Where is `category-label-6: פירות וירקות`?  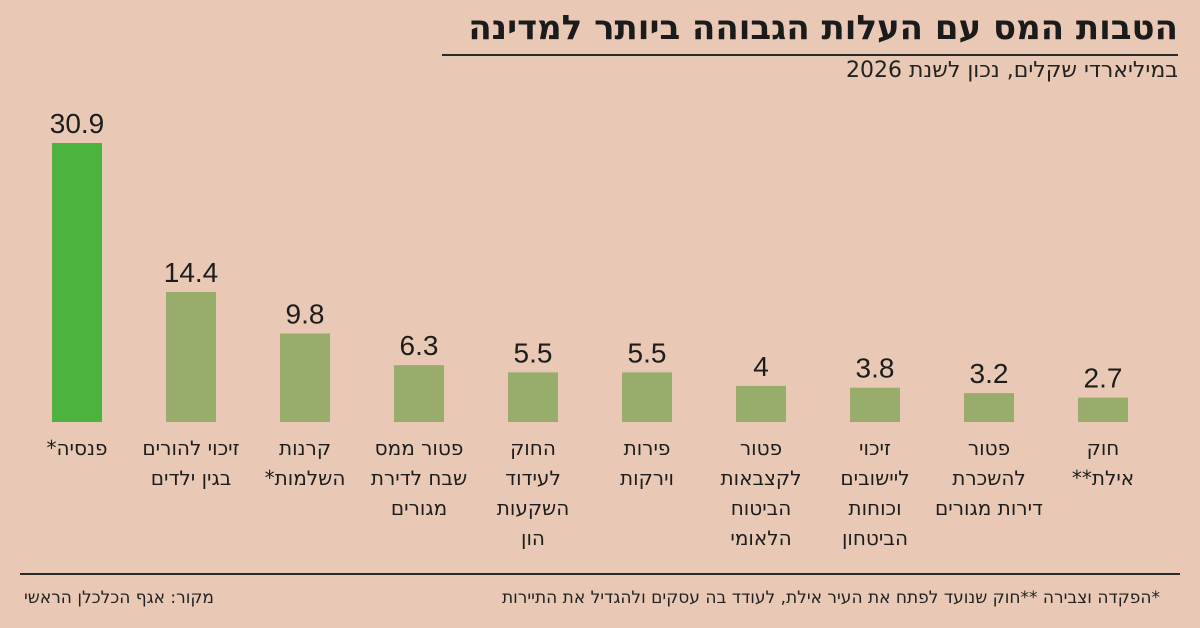 category-label-6: פירות וירקות is located at coordinates (647, 463).